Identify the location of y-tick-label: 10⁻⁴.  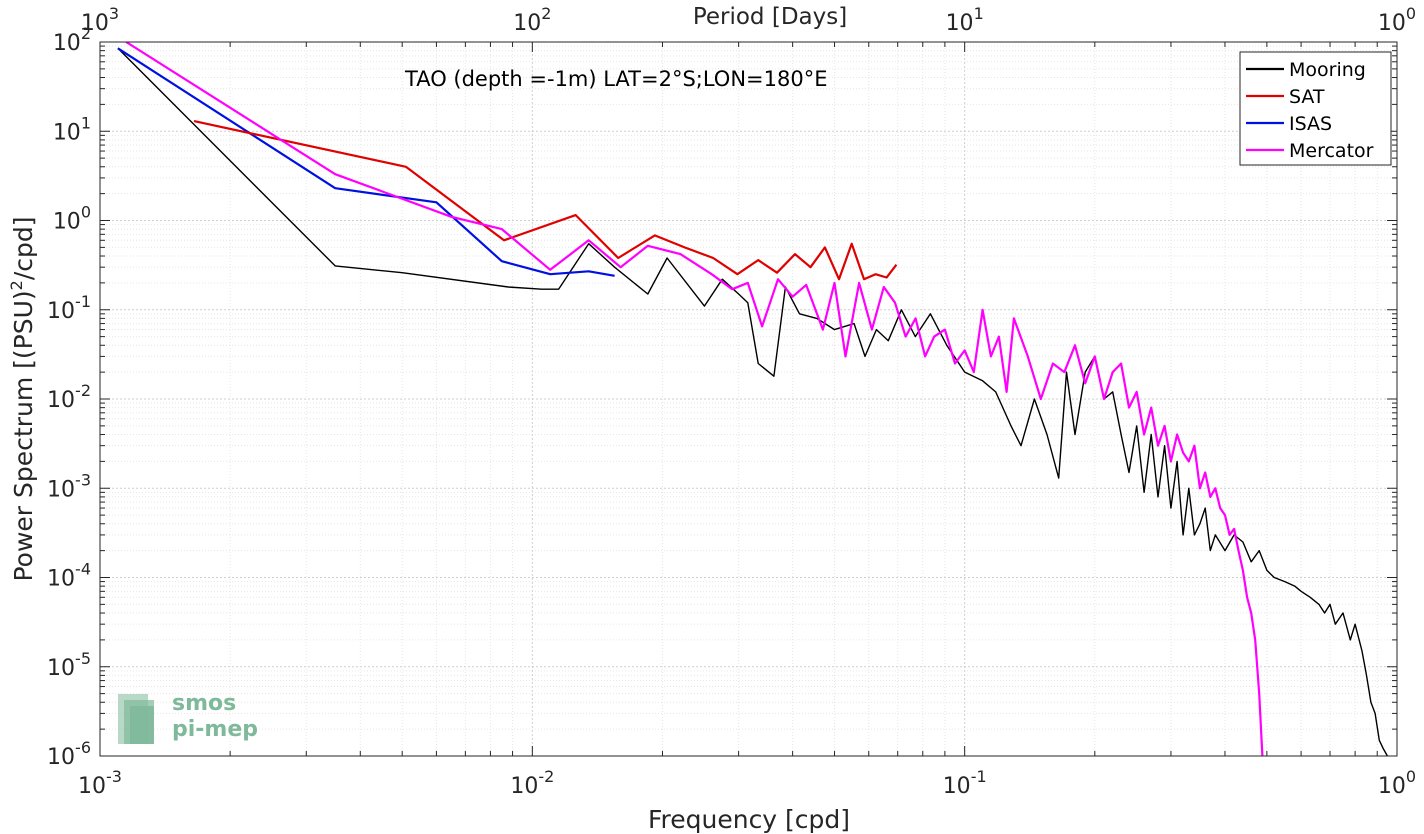
(69, 576).